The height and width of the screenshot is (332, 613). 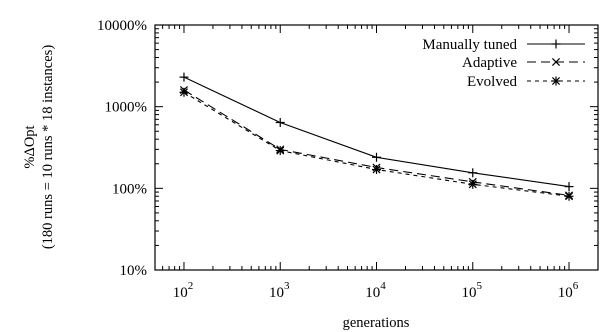 What do you see at coordinates (134, 271) in the screenshot?
I see `y-tick-label: 10%` at bounding box center [134, 271].